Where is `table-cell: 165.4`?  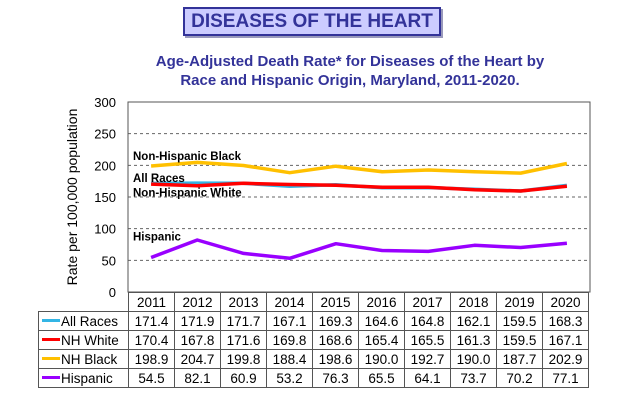 table-cell: 165.4 is located at coordinates (381, 340).